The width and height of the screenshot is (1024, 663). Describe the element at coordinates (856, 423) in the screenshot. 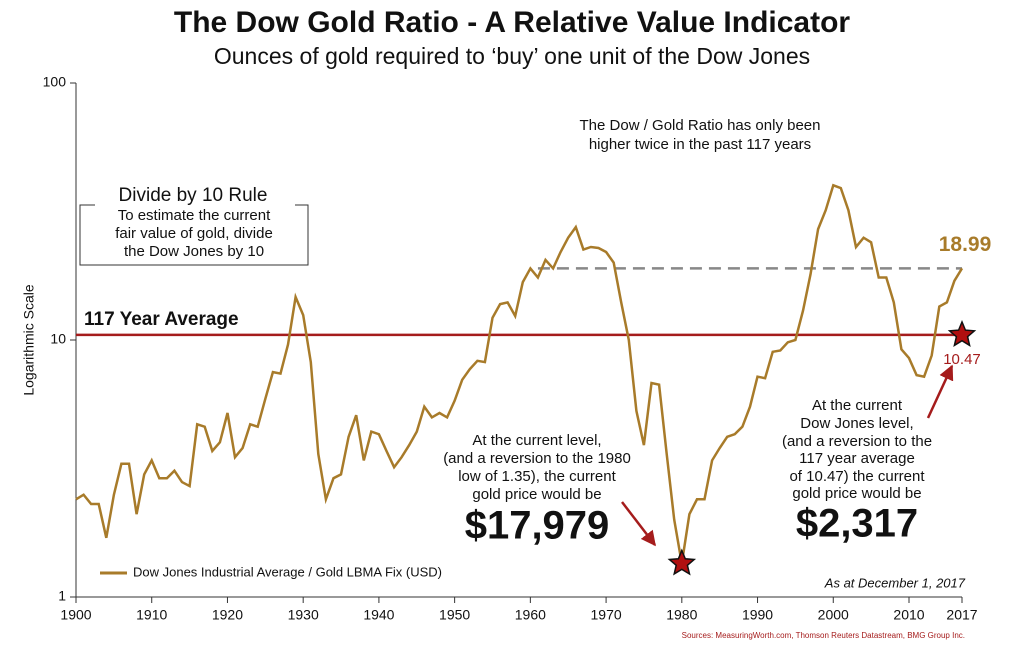

I see `note-right: Dow Jones level,` at that location.